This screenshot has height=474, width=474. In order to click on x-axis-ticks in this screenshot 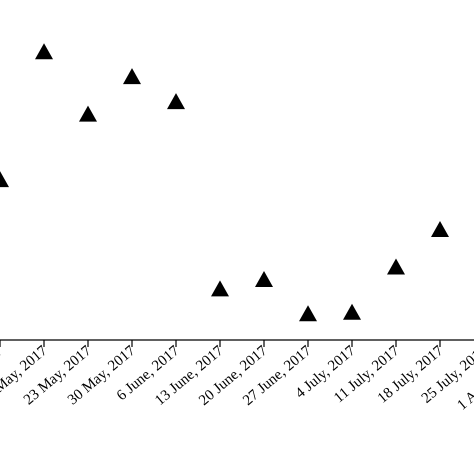, I will do `click(220, 343)`.